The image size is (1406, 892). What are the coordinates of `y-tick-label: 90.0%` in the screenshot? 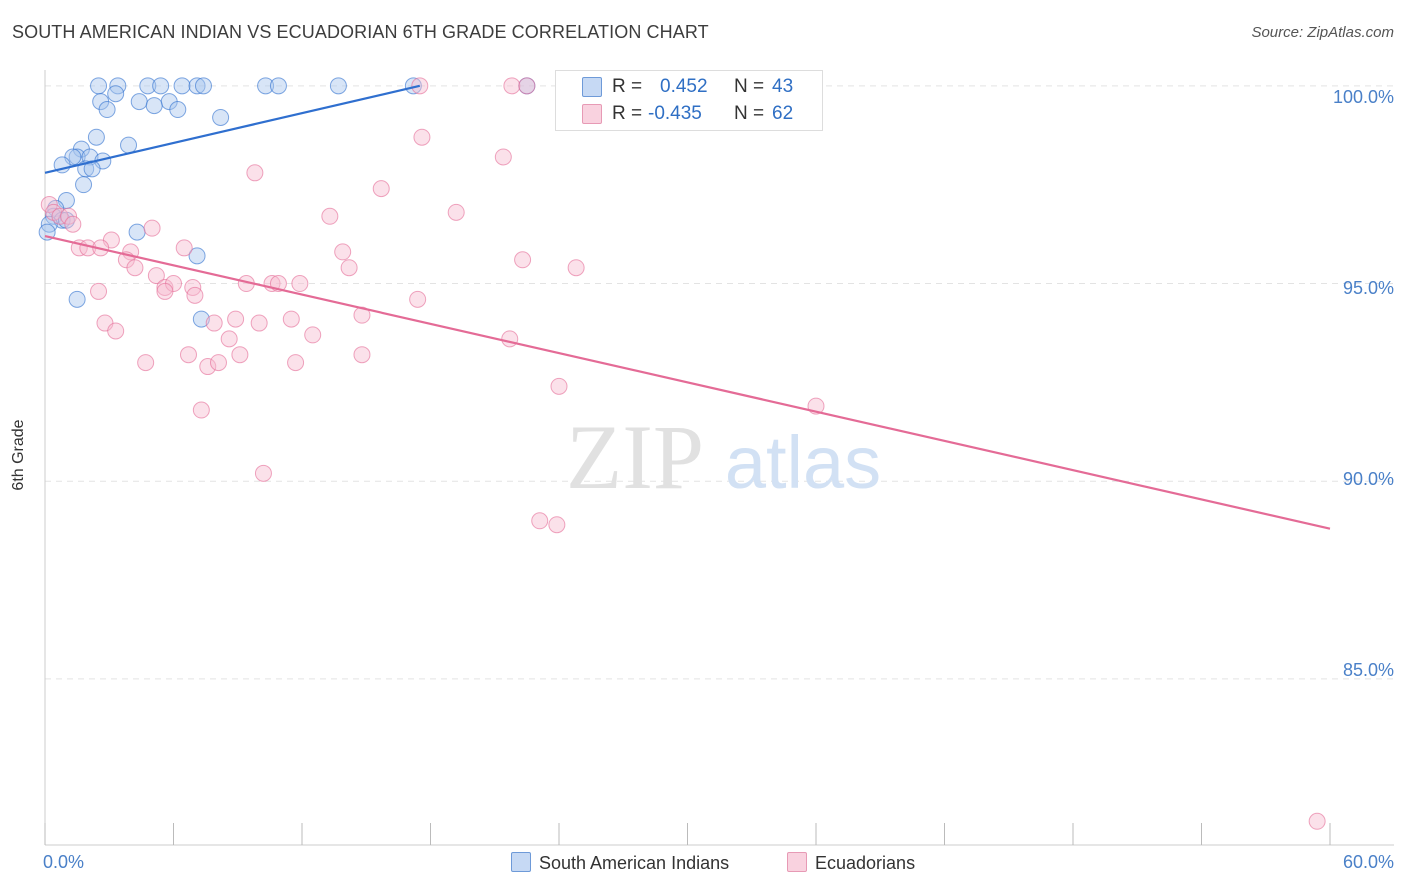 It's located at (1368, 479).